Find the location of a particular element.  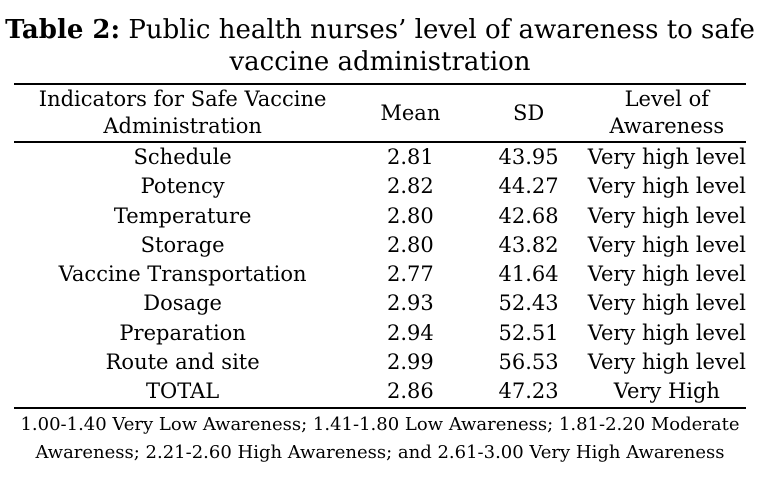

header-level: Level of Awareness is located at coordinates (667, 112).